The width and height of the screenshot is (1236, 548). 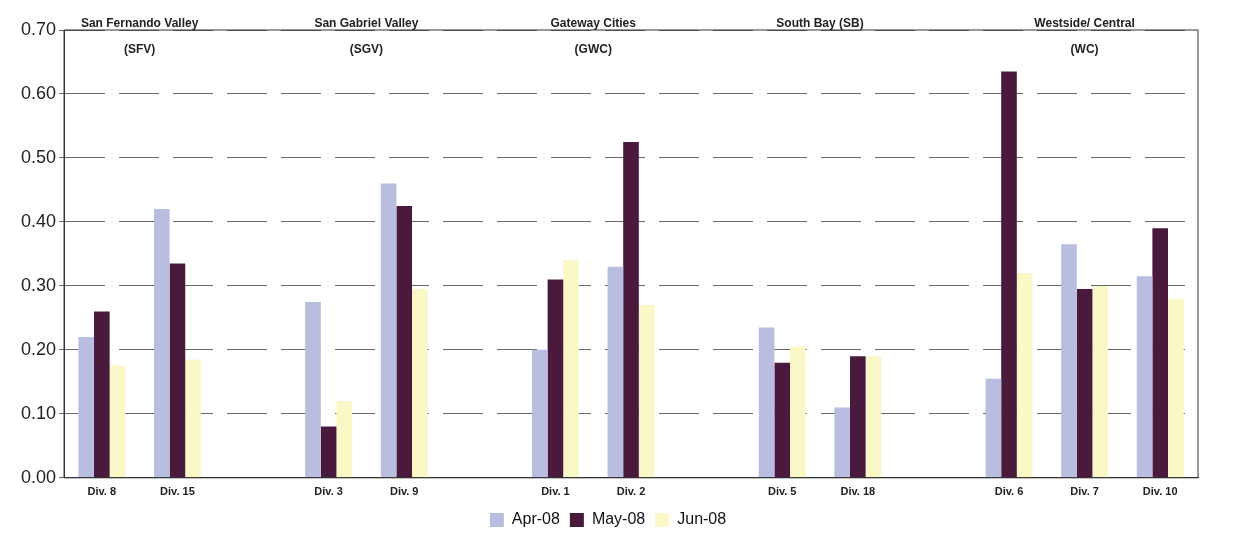 I want to click on annotation: Gateway Cities (GWC), so click(x=593, y=36).